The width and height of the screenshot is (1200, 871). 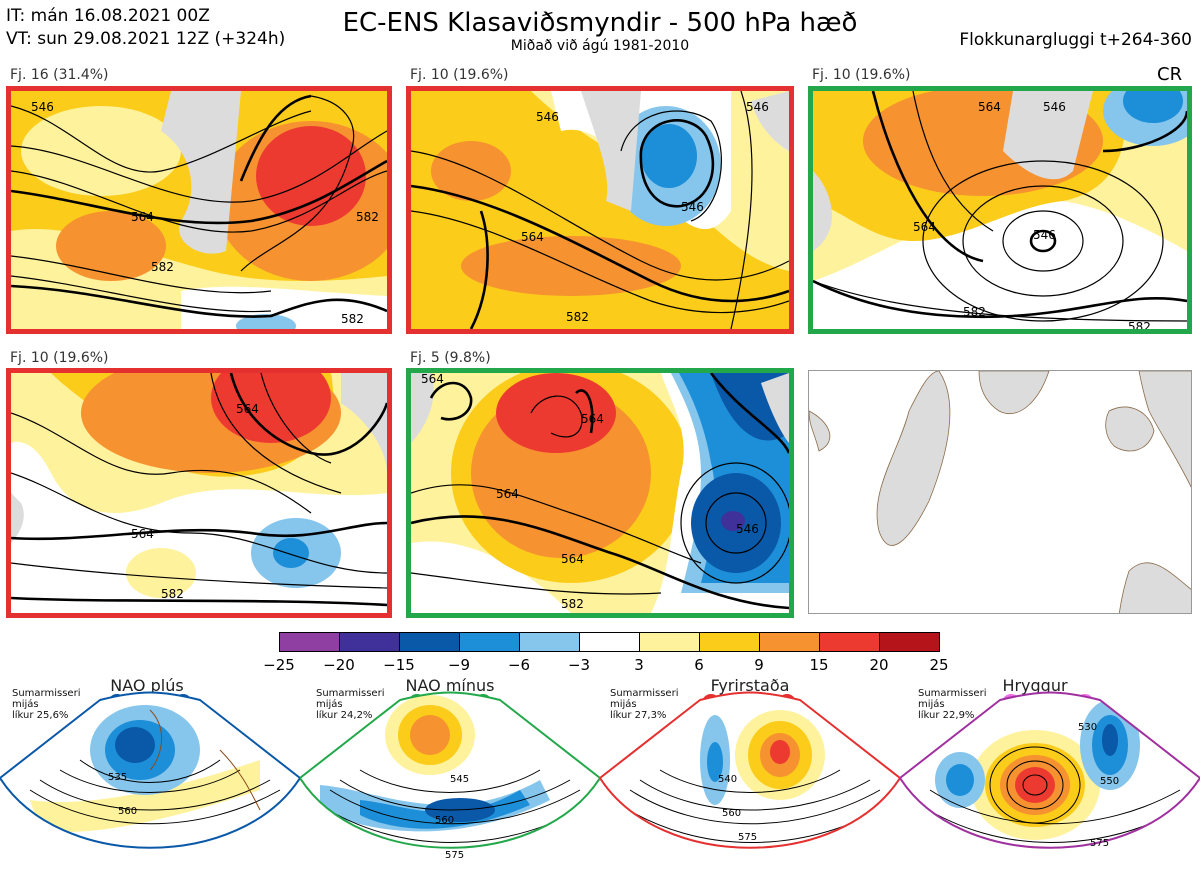 What do you see at coordinates (650, 704) in the screenshot?
I see `regime-note-3: Sumarmisseri mijás líkur 27,3%` at bounding box center [650, 704].